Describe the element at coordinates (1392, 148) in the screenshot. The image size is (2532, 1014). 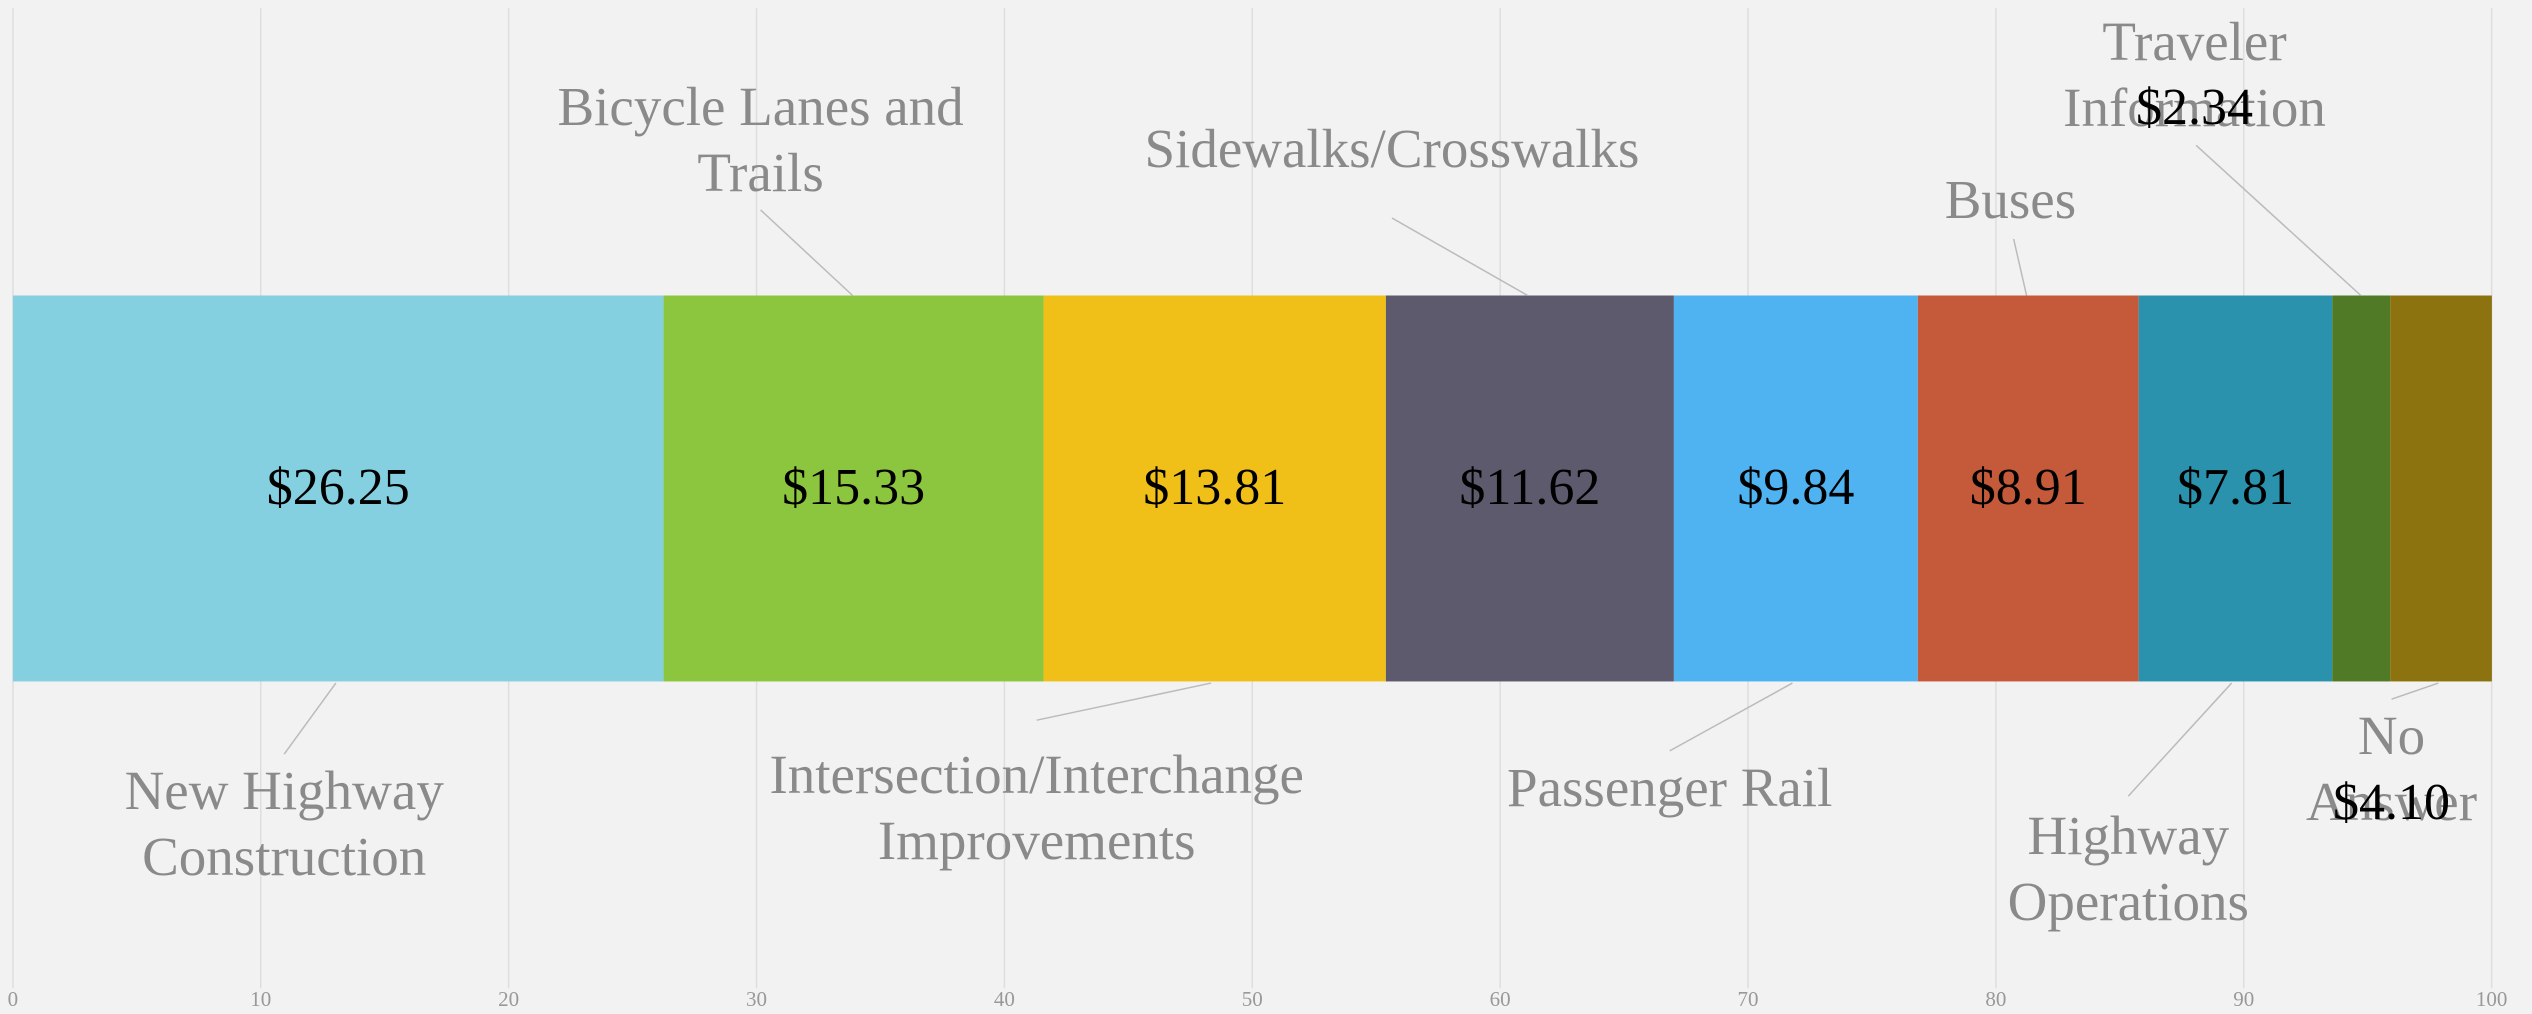
I see `category-label: Sidewalks/Crosswalks` at that location.